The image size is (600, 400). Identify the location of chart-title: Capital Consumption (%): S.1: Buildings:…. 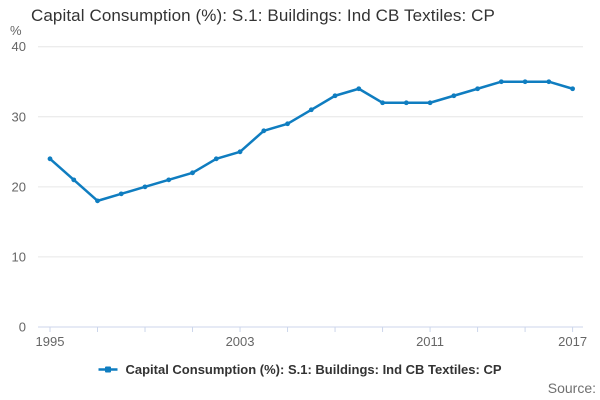
(263, 15).